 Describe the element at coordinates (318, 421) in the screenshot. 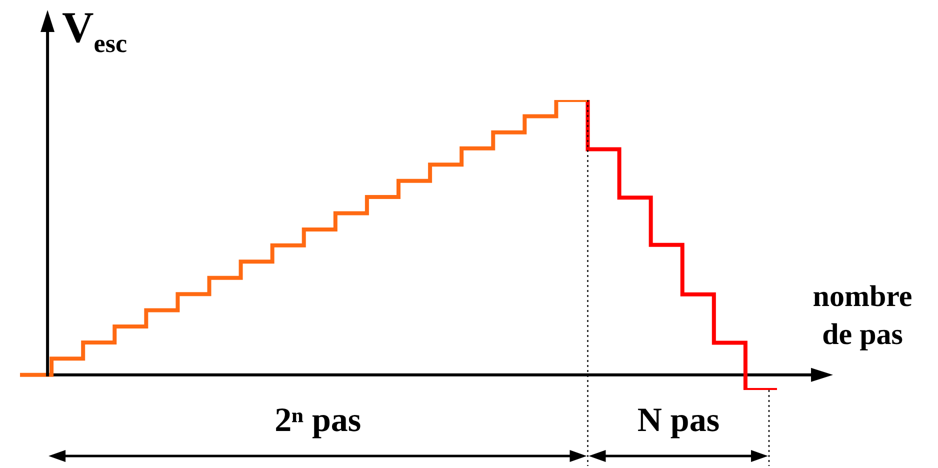

I see `text: 2ⁿ pas` at that location.